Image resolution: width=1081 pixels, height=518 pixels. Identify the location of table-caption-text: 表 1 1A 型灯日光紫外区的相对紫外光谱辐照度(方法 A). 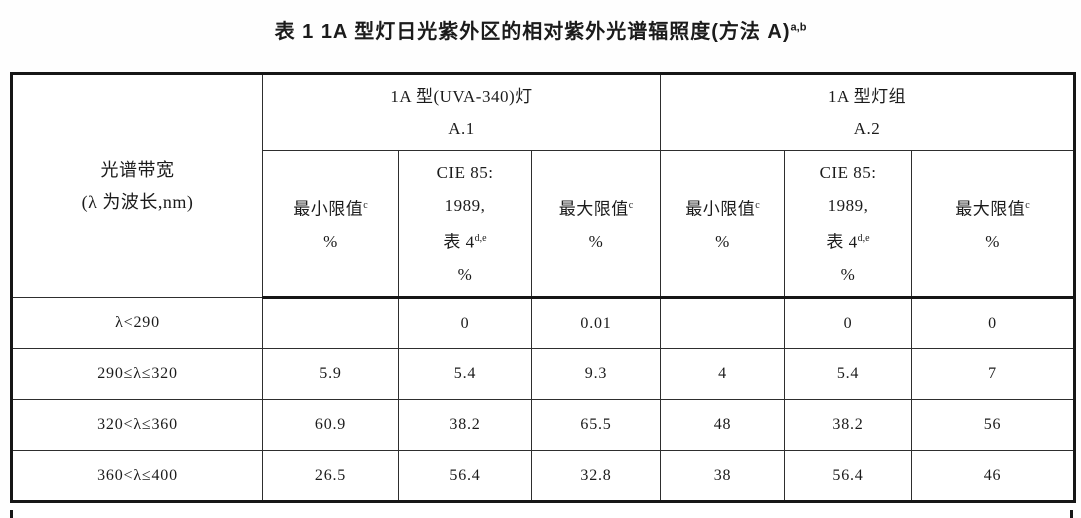
(532, 32).